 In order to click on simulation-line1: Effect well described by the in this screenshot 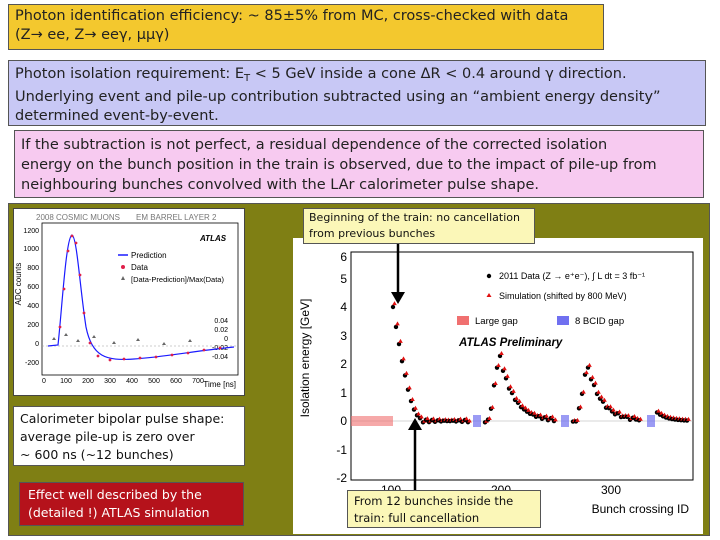, I will do `click(115, 494)`.